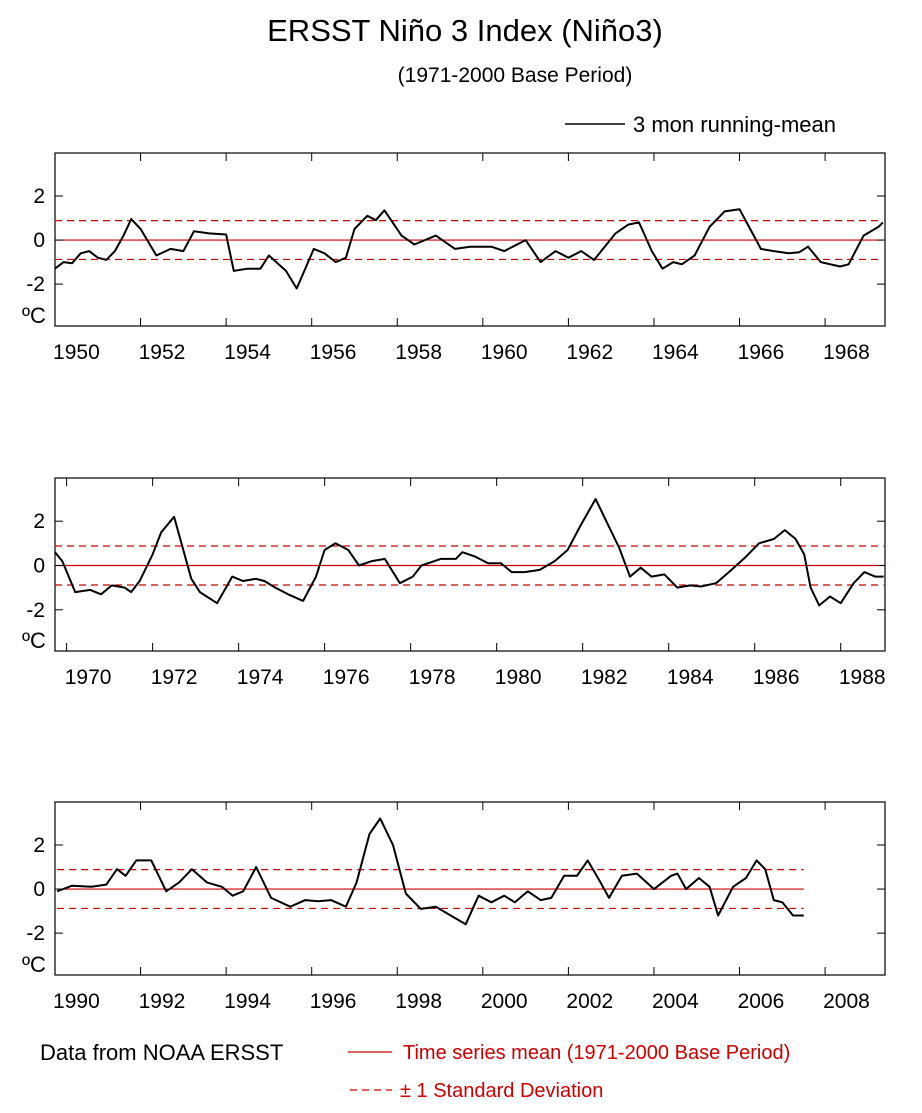 This screenshot has width=922, height=1113. Describe the element at coordinates (846, 1001) in the screenshot. I see `x-tick-label: 2008` at that location.